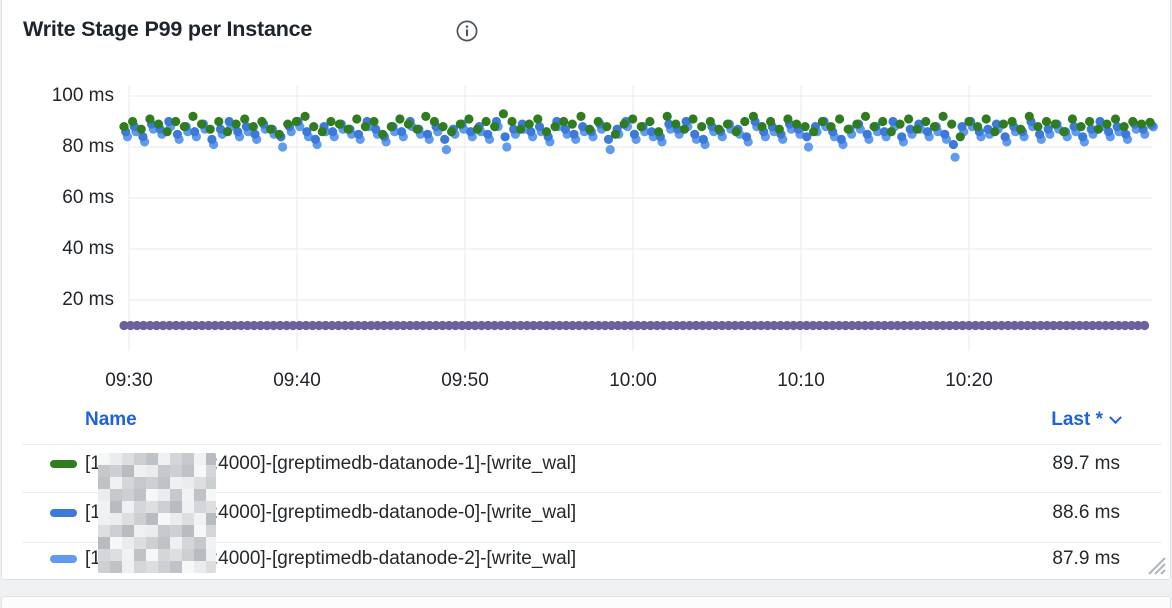  What do you see at coordinates (1086, 512) in the screenshot?
I see `series-last-value: 88.6 ms` at bounding box center [1086, 512].